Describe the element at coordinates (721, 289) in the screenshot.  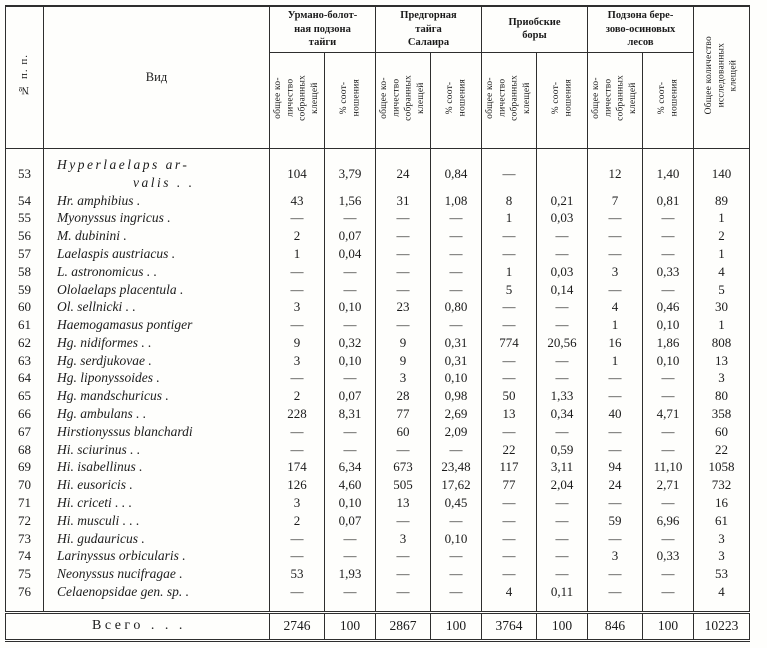
I see `cell-grand-total: 5` at that location.